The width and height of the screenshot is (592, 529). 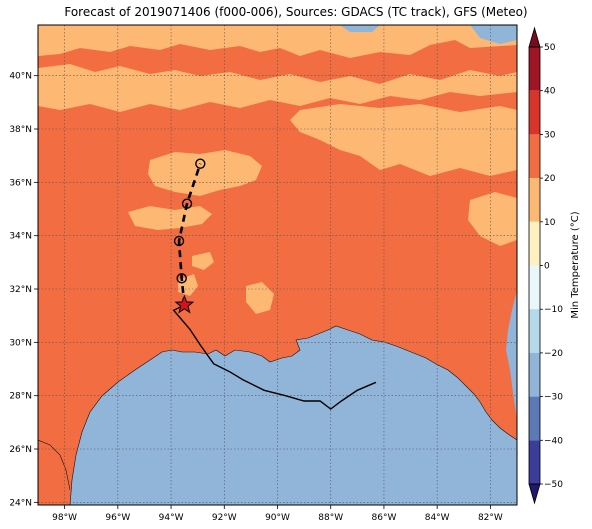 What do you see at coordinates (224, 518) in the screenshot?
I see `lon-tick-label: 92°W` at bounding box center [224, 518].